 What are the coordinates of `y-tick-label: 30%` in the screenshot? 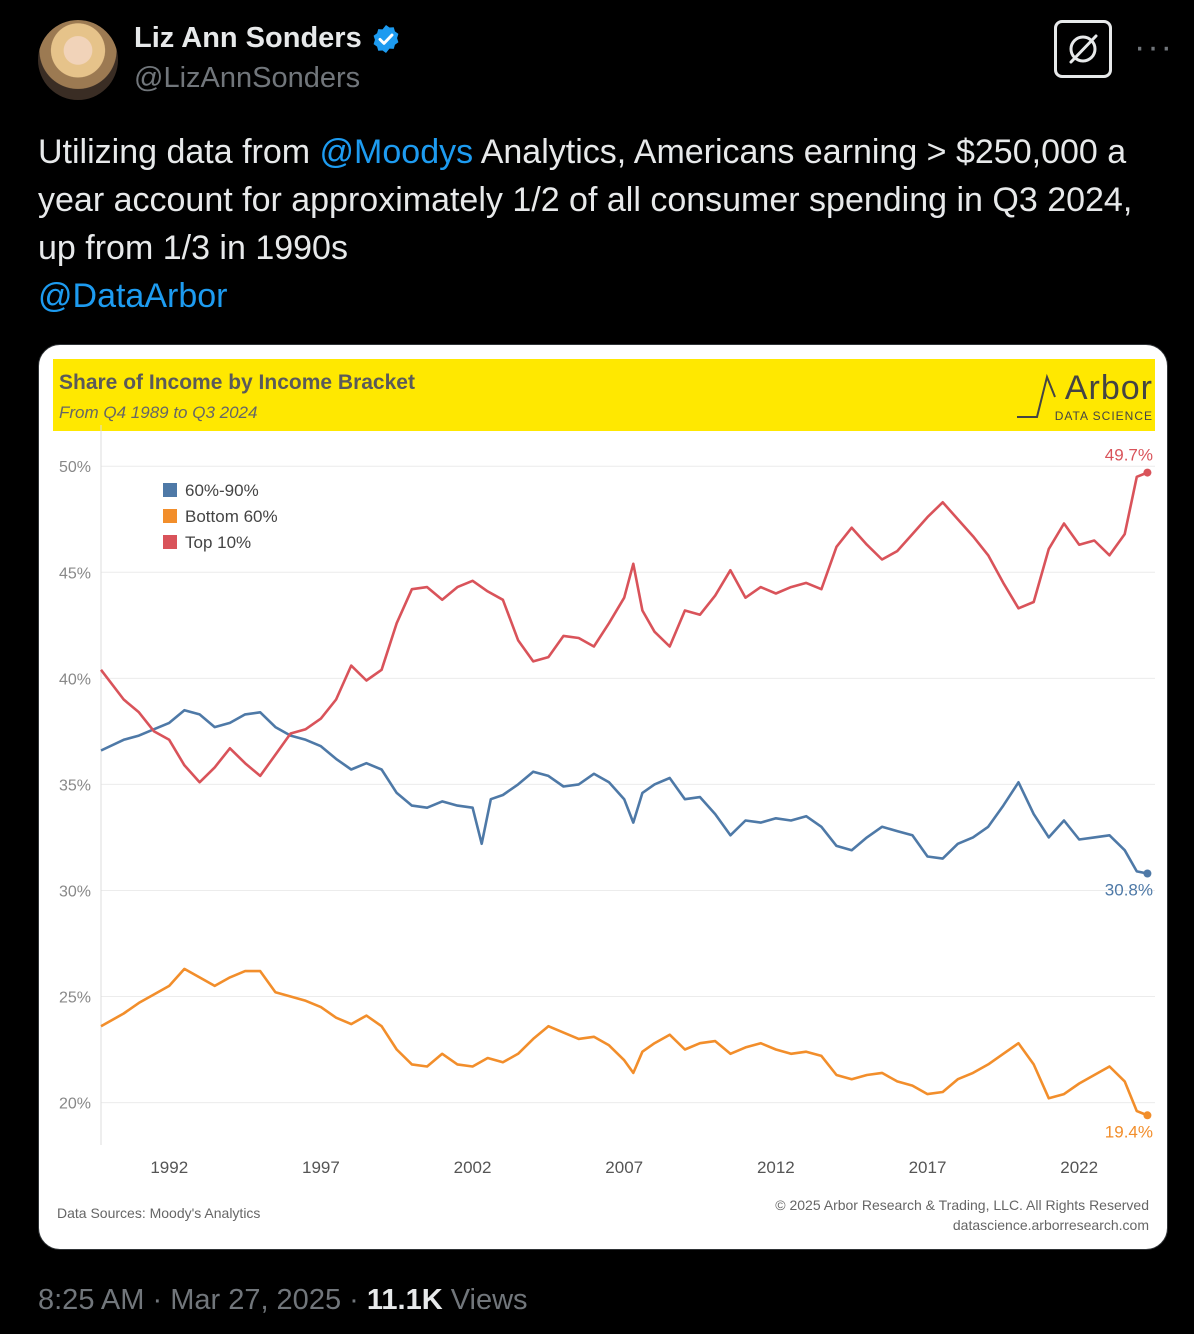 It's located at (75, 891).